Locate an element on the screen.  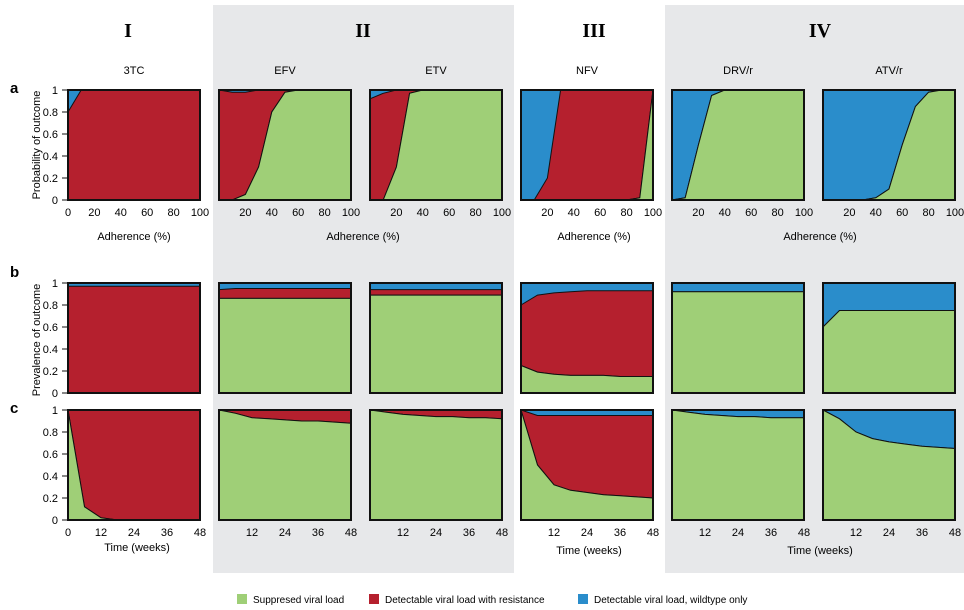
legend-swatch-resistance is located at coordinates (374, 599).